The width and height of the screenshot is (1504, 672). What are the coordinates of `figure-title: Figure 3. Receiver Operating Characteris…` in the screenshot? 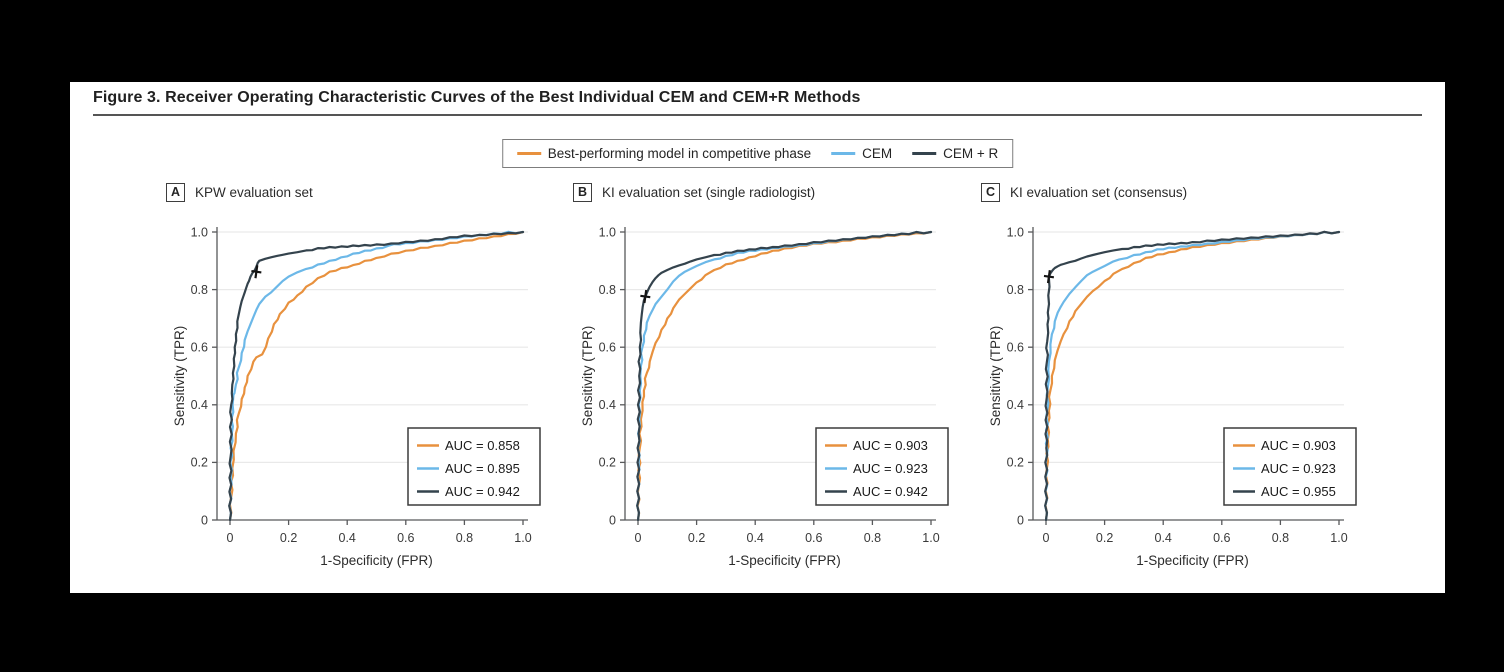 It's located at (477, 97).